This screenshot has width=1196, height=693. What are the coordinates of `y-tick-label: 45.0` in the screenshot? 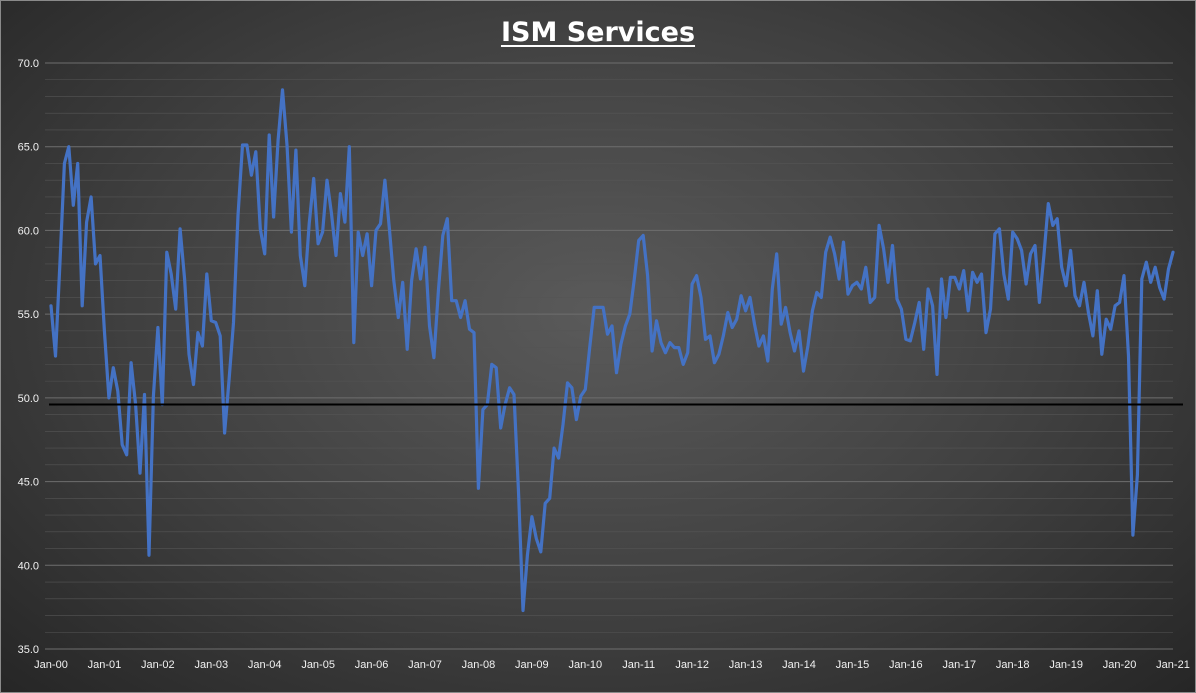 It's located at (28, 483).